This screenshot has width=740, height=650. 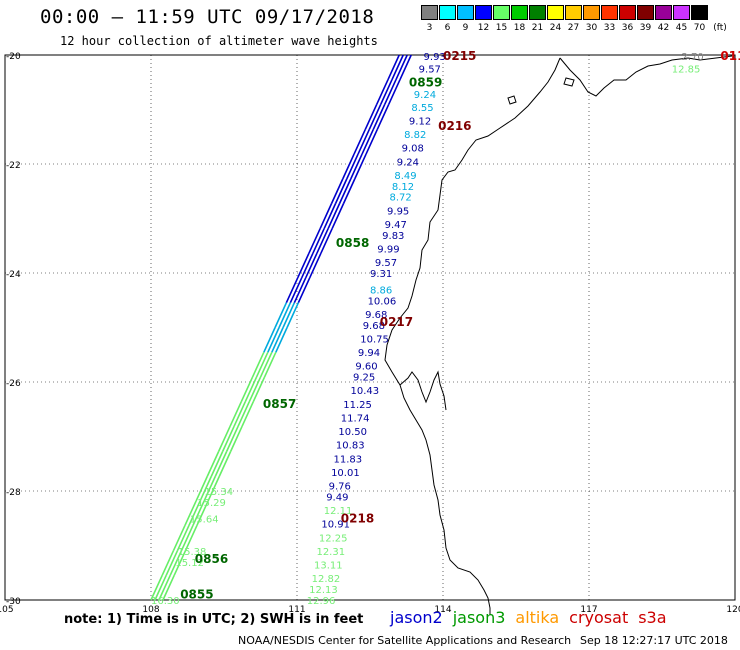 I want to click on lat-tick-label: -30, so click(x=13, y=602).